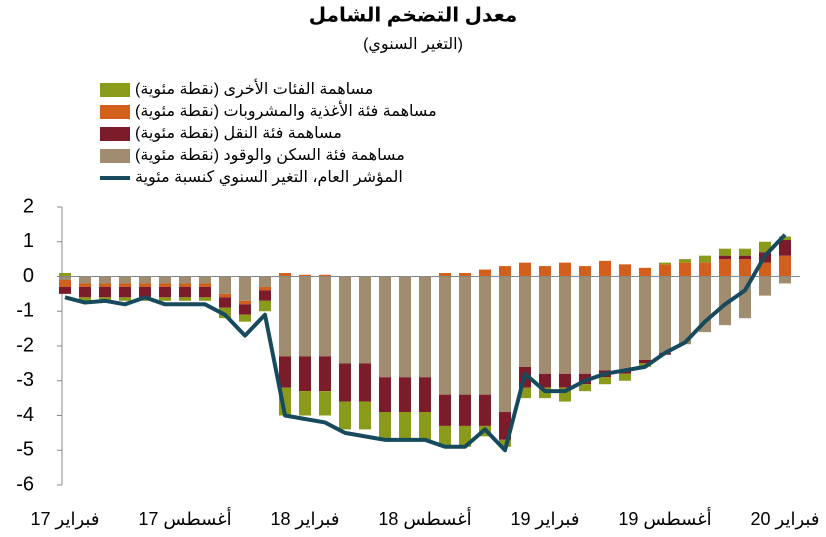 This screenshot has height=537, width=826. Describe the element at coordinates (28, 276) in the screenshot. I see `y-tick-label: 0` at that location.